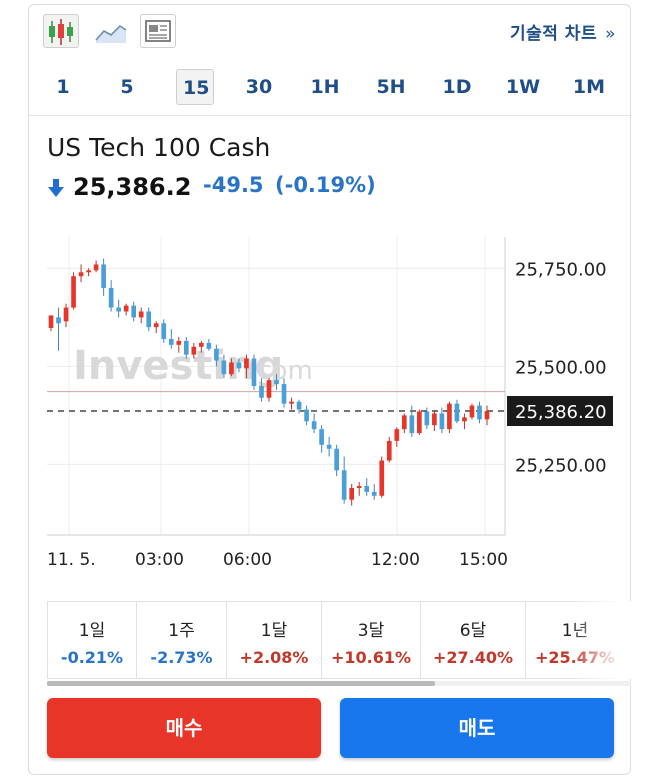  What do you see at coordinates (274, 657) in the screenshot?
I see `performance-value: +2.08%` at bounding box center [274, 657].